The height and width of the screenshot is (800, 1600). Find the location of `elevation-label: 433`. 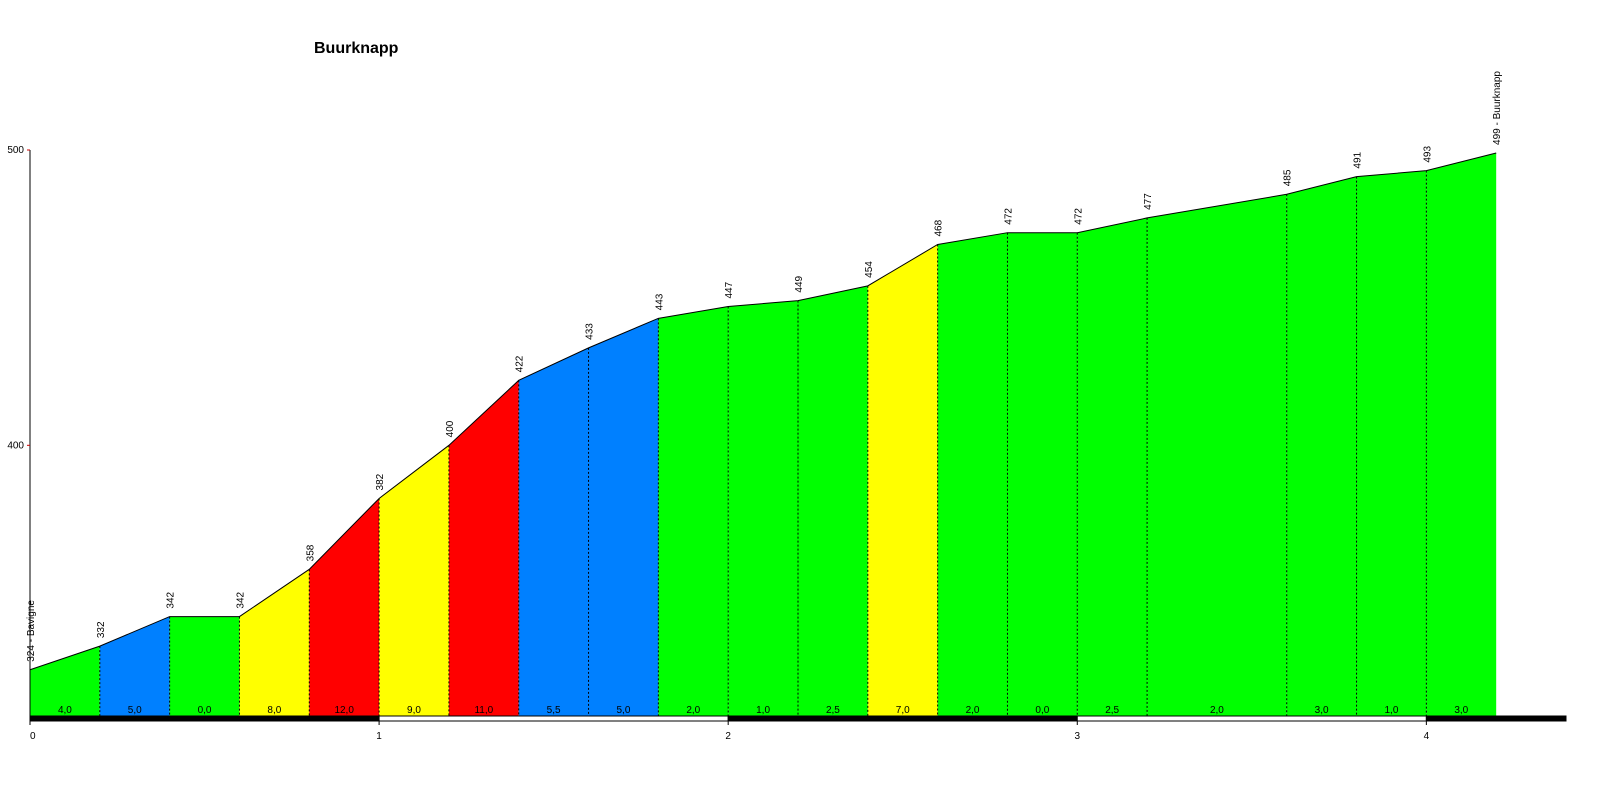

elevation-label: 433 is located at coordinates (590, 331).